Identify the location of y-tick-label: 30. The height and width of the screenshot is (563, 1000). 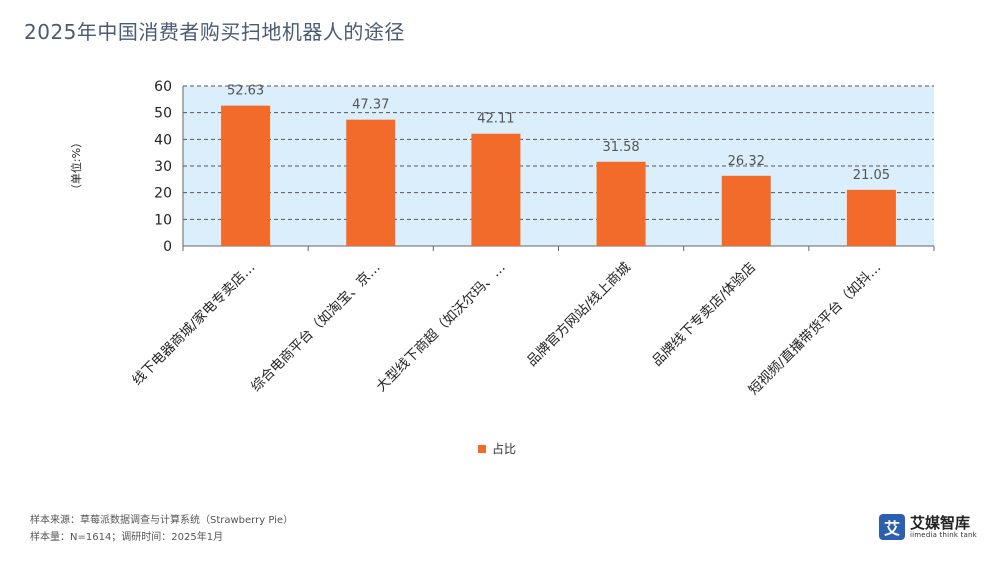
(163, 167).